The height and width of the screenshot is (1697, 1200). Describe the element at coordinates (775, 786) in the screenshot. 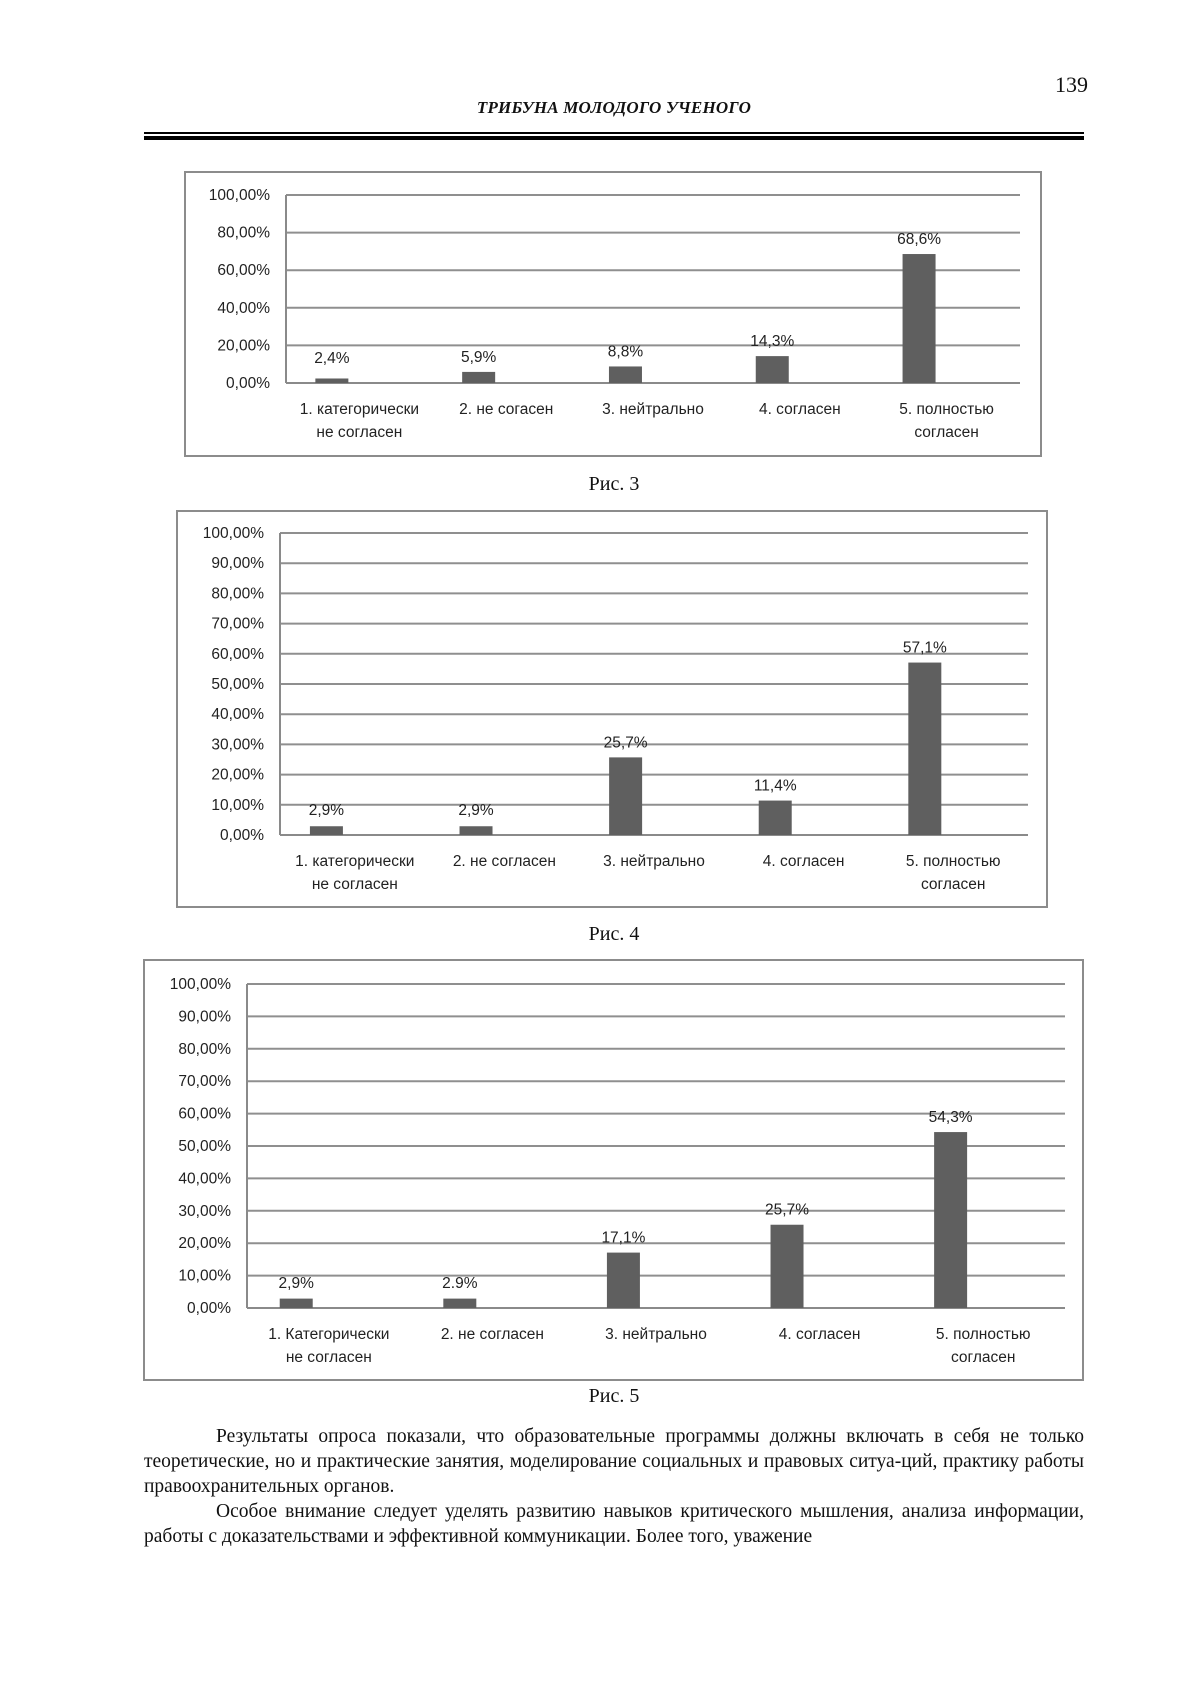

I see `data-label: 11,4%` at that location.